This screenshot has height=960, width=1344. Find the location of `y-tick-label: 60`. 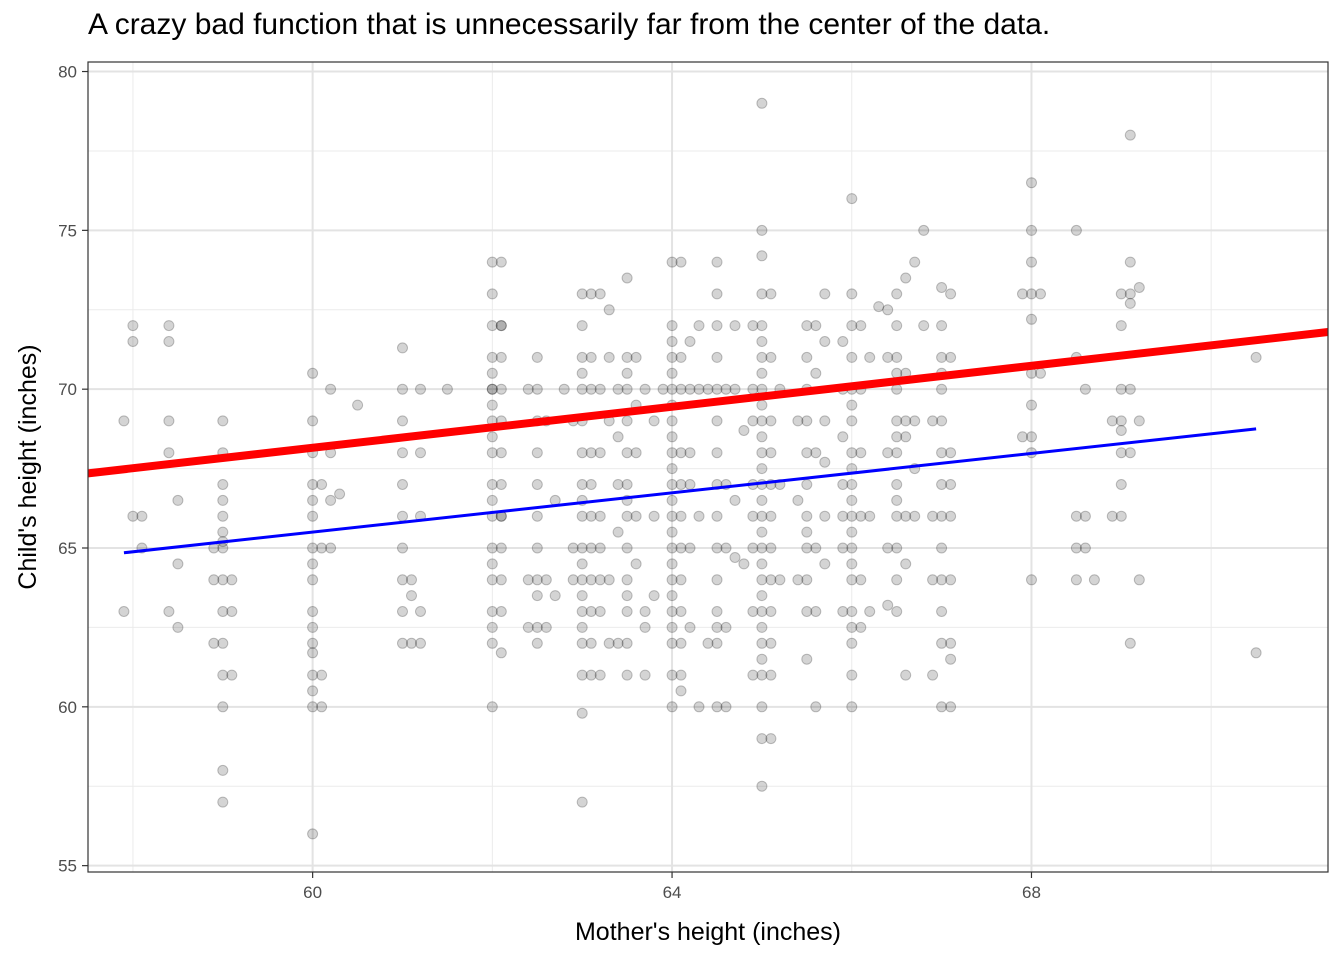

y-tick-label: 60 is located at coordinates (67, 707).